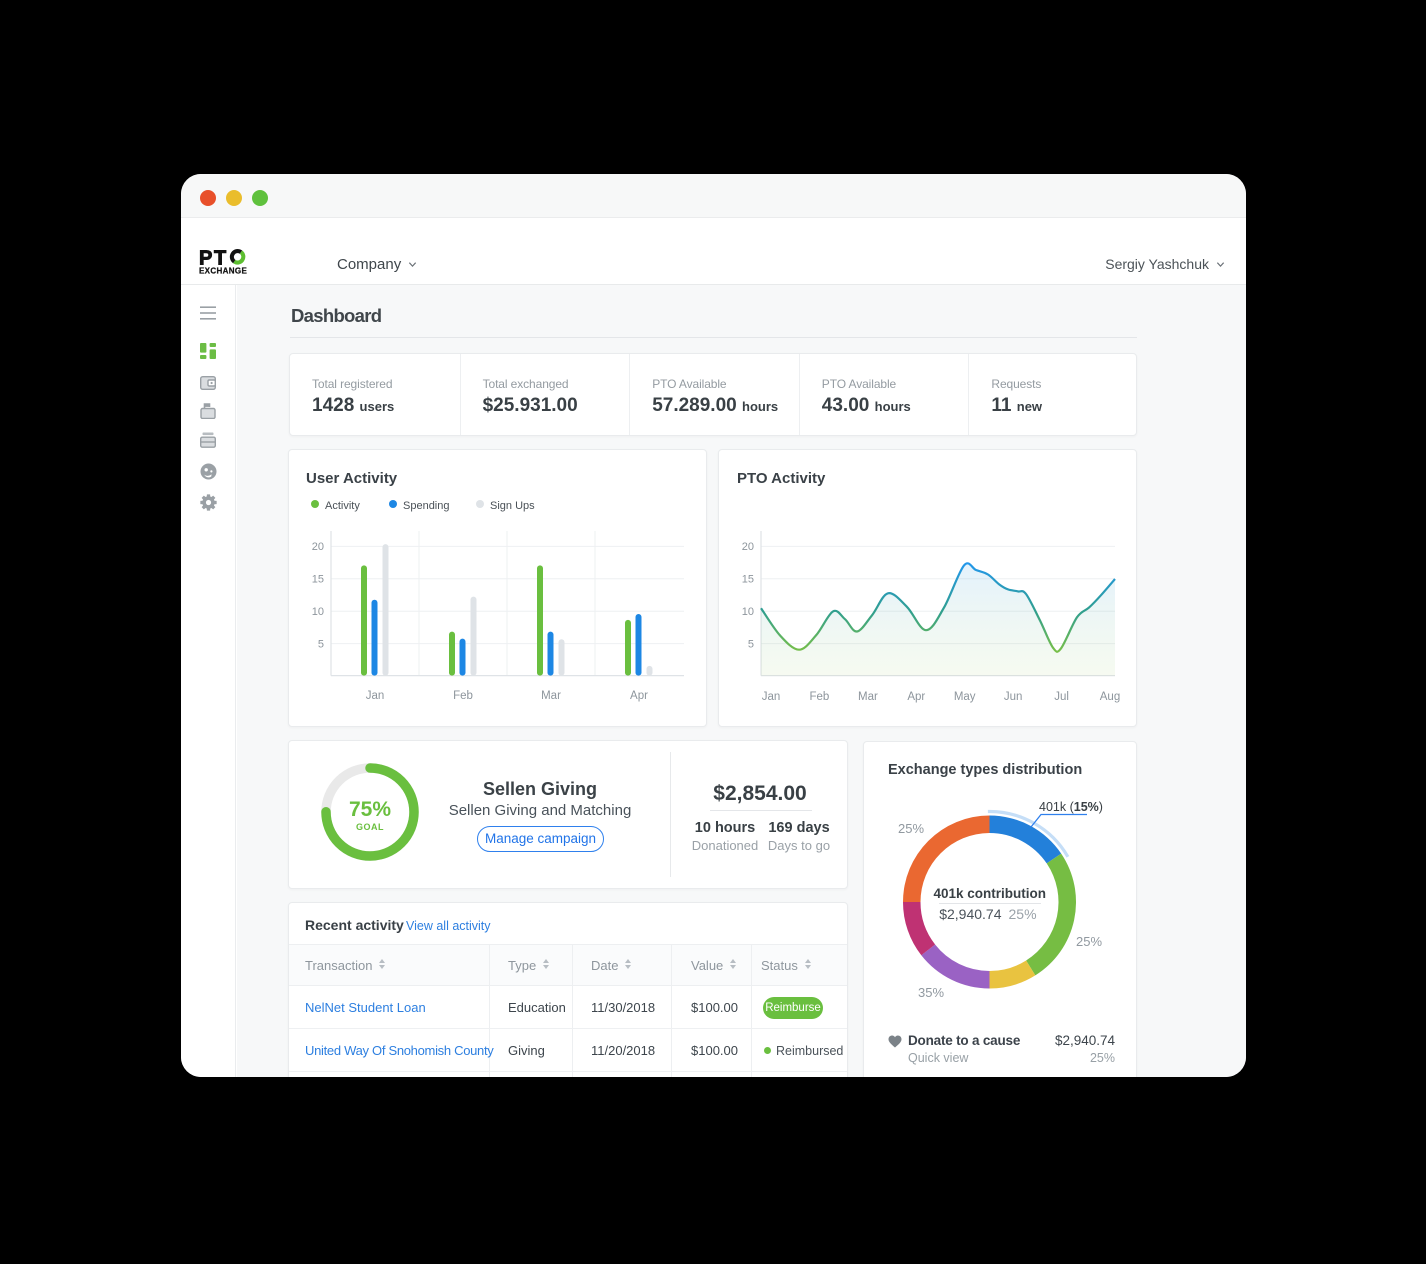  What do you see at coordinates (989, 893) in the screenshot?
I see `svg-text: 401k contribution` at bounding box center [989, 893].